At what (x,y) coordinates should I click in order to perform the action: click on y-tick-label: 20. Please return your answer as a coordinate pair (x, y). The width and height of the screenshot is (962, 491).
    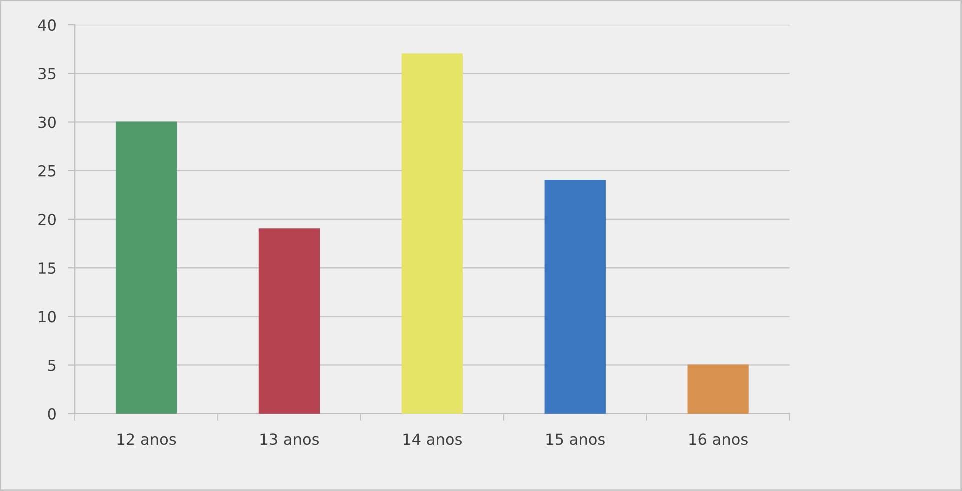
    Looking at the image, I should click on (47, 220).